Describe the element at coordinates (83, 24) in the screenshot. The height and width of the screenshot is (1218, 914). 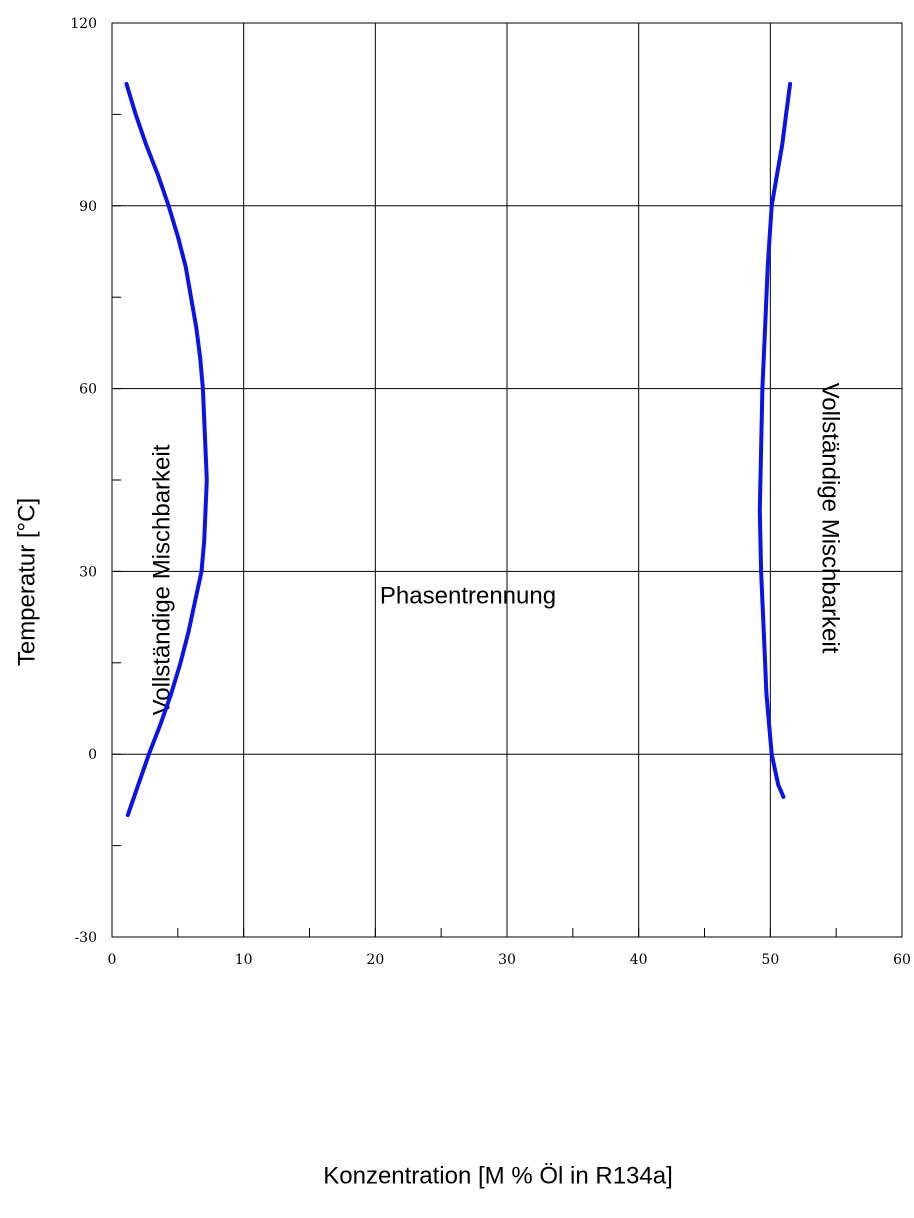
I see `y-tick-label-5: 120` at that location.